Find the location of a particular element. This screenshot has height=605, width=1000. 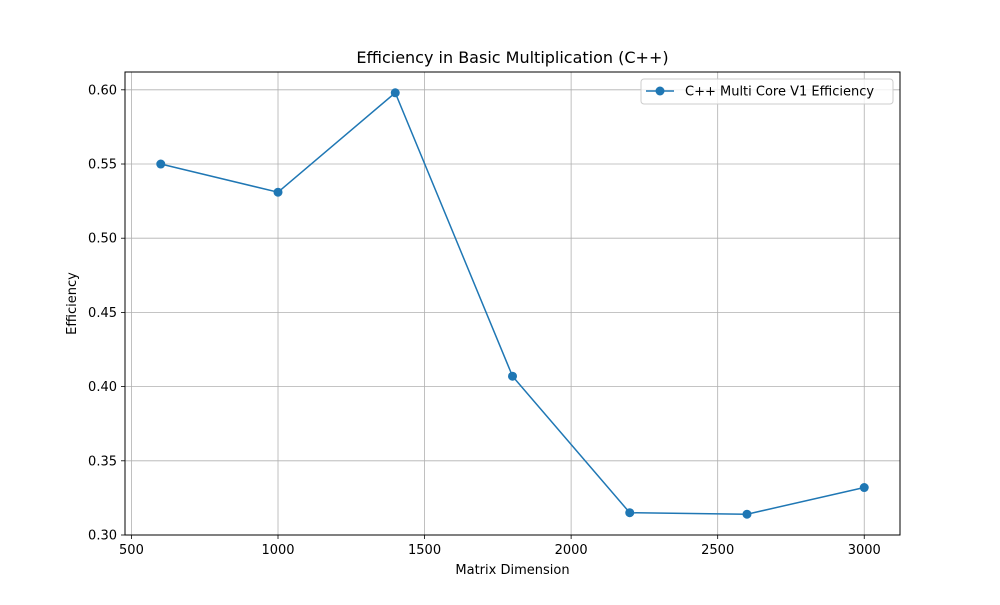

legend-box is located at coordinates (767, 91).